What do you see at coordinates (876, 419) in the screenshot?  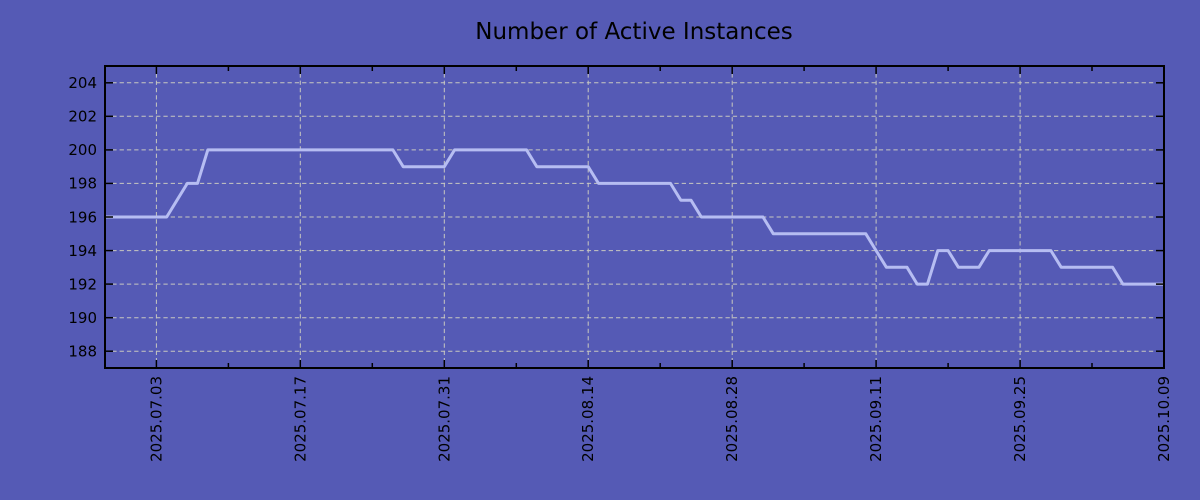 I see `x-tick-label: 2025.09.11` at bounding box center [876, 419].